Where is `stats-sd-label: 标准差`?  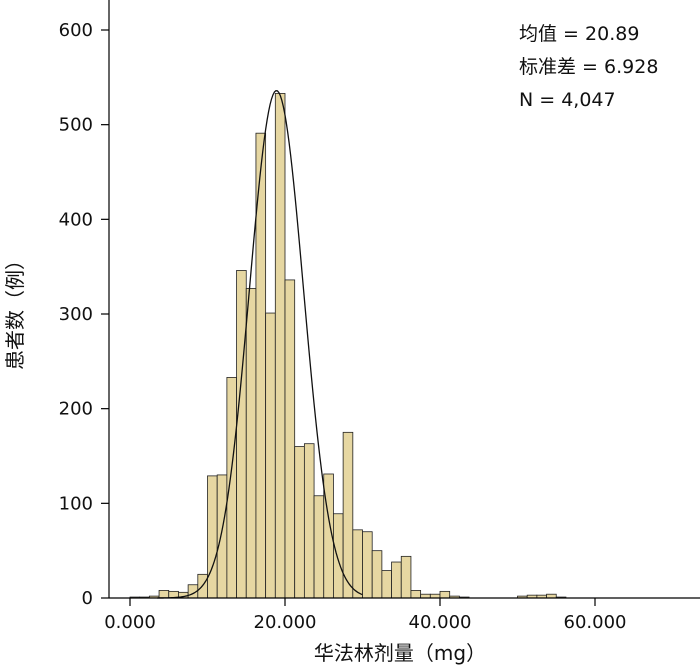 stats-sd-label: 标准差 is located at coordinates (547, 67).